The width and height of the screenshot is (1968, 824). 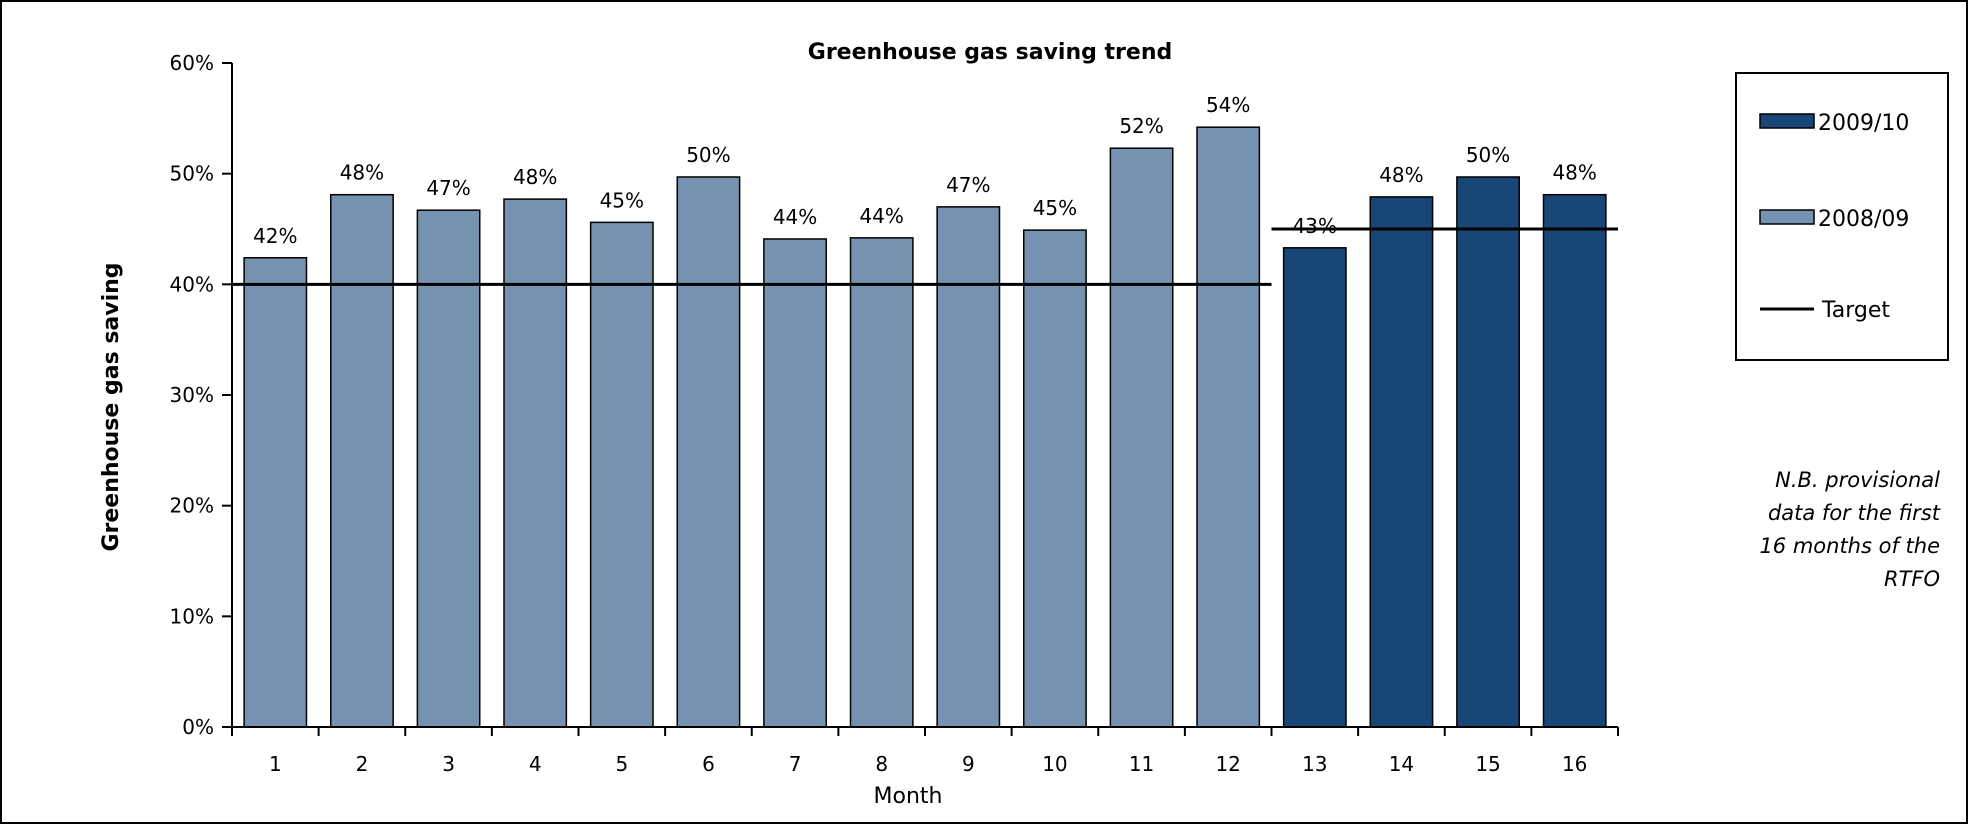 I want to click on y-tick-label: 40%, so click(x=192, y=284).